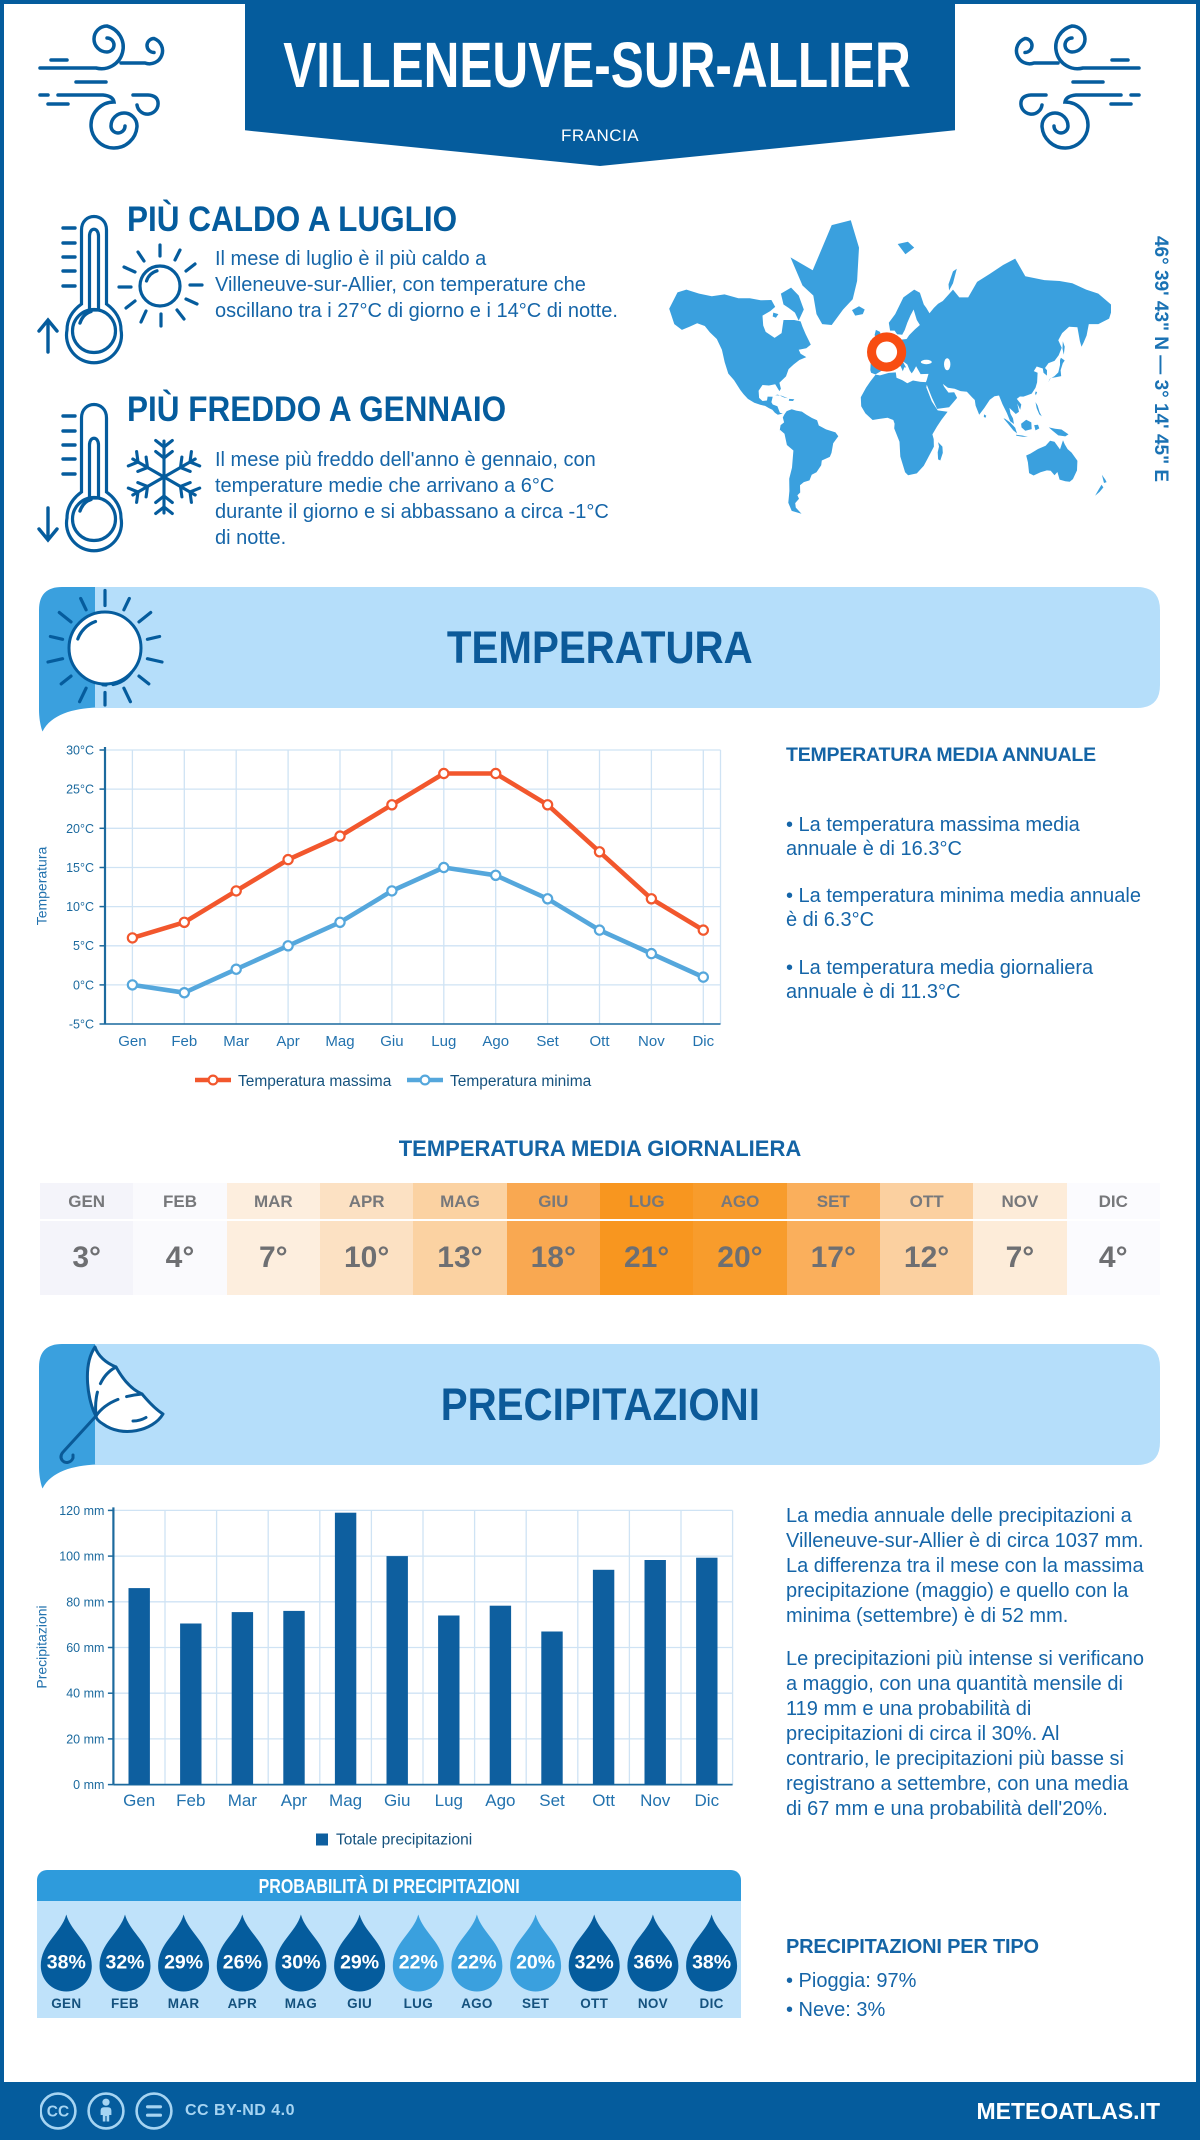  I want to click on svg-text: 0 mm, so click(88, 1785).